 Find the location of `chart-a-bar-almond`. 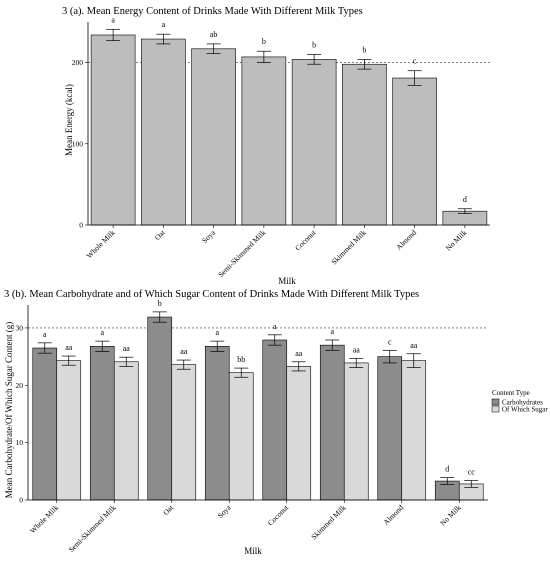

chart-a-bar-almond is located at coordinates (414, 151).